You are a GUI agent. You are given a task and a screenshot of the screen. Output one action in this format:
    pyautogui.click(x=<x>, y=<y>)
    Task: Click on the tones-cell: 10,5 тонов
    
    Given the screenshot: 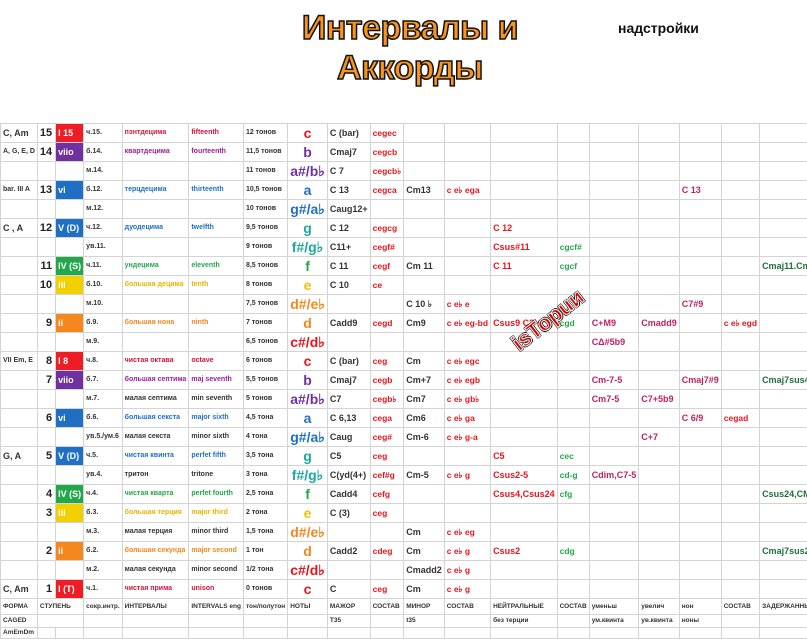 What is the action you would take?
    pyautogui.click(x=265, y=190)
    